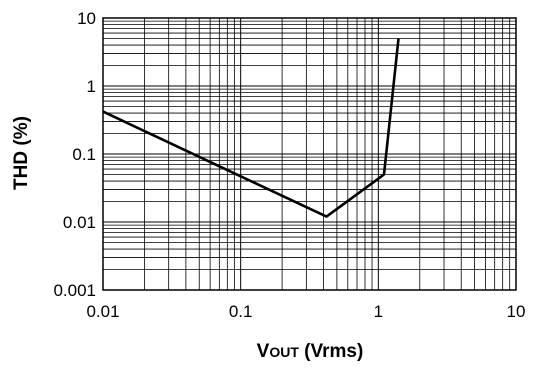 This screenshot has width=533, height=368. What do you see at coordinates (84, 154) in the screenshot?
I see `y-tick-label: 0.1` at bounding box center [84, 154].